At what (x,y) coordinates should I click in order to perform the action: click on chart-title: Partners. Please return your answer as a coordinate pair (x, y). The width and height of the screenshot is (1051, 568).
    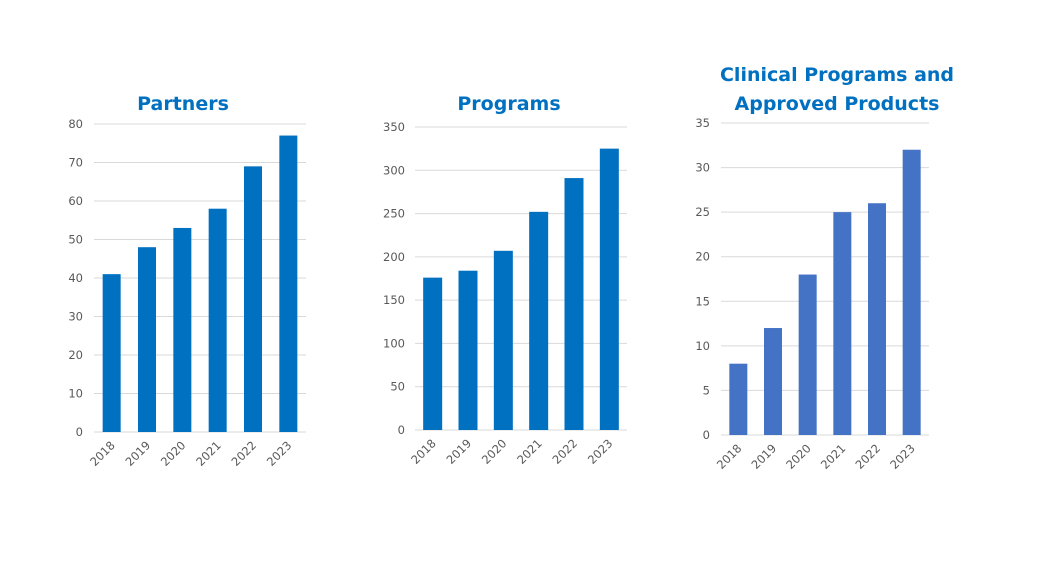
    Looking at the image, I should click on (183, 104).